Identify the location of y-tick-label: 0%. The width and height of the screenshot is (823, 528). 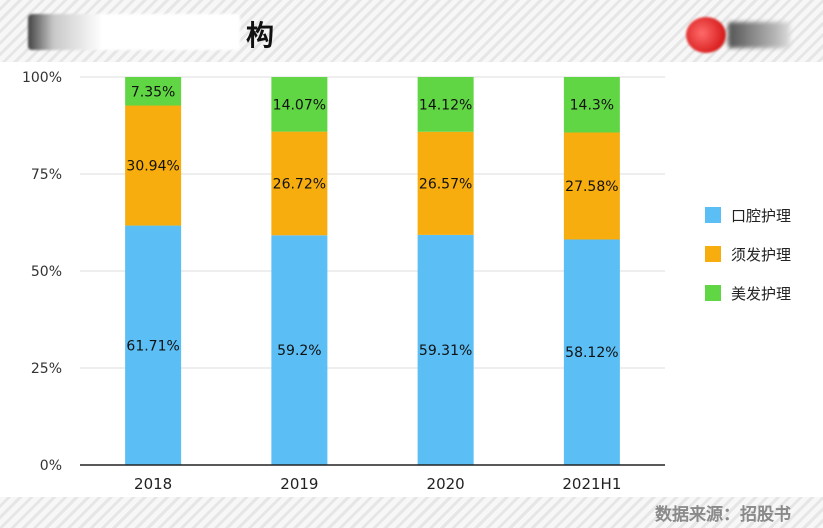
(51, 466).